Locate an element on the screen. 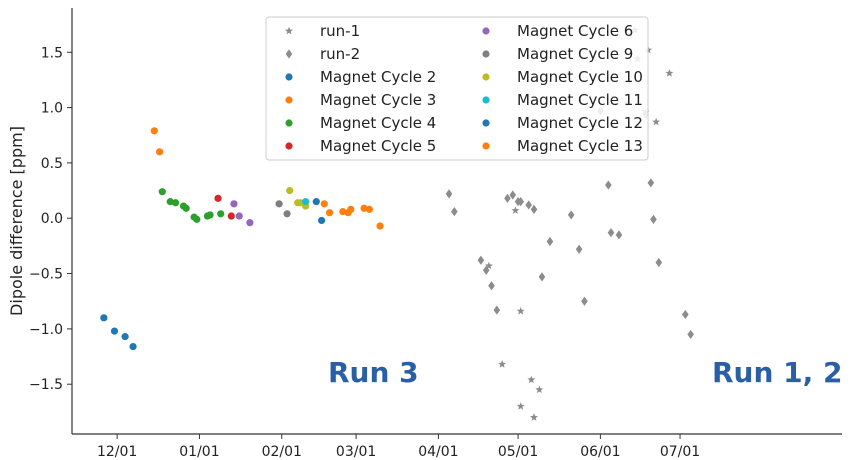 Image resolution: width=850 pixels, height=460 pixels. y-tick-label: 0.5 is located at coordinates (52, 164).